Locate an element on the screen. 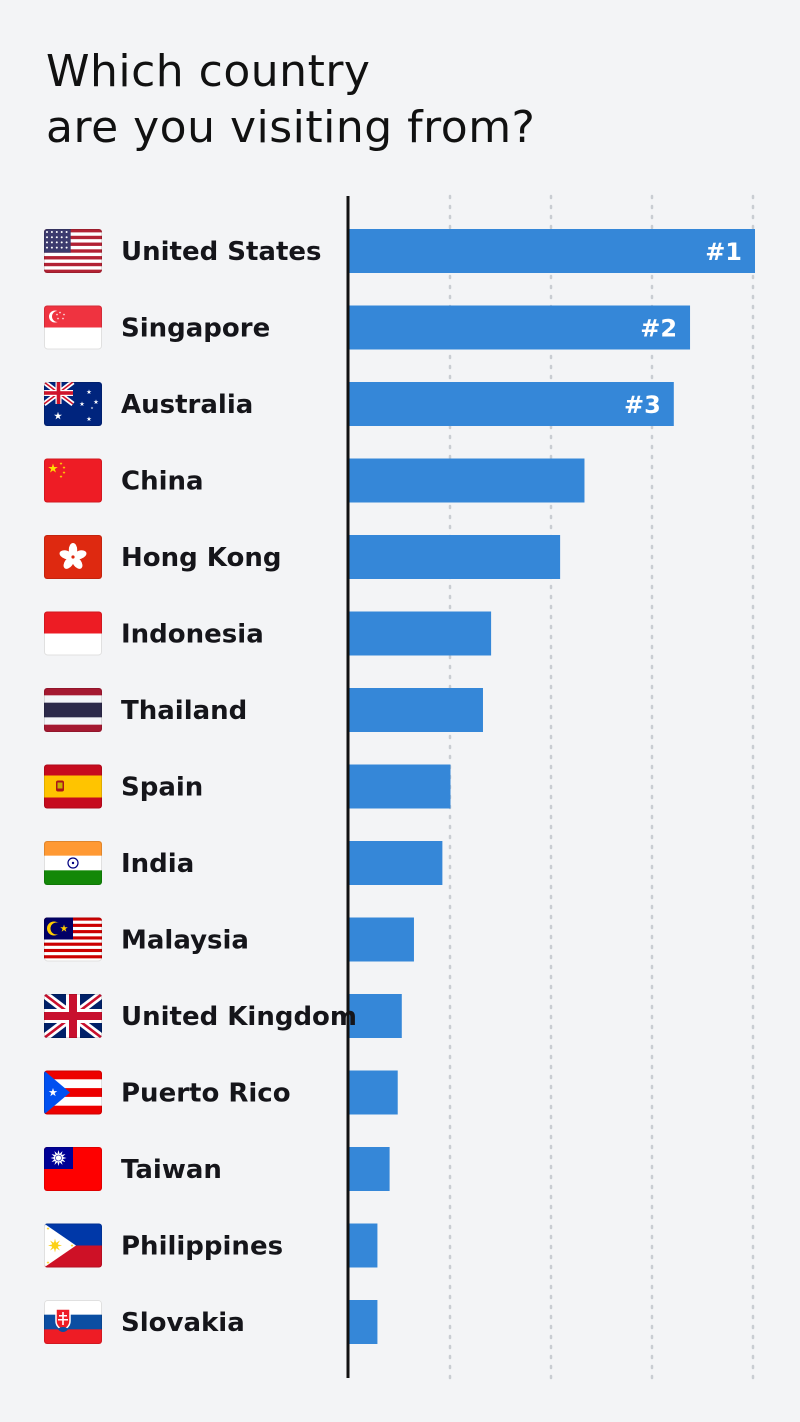 Image resolution: width=800 pixels, height=1422 pixels. bar-india is located at coordinates (396, 863).